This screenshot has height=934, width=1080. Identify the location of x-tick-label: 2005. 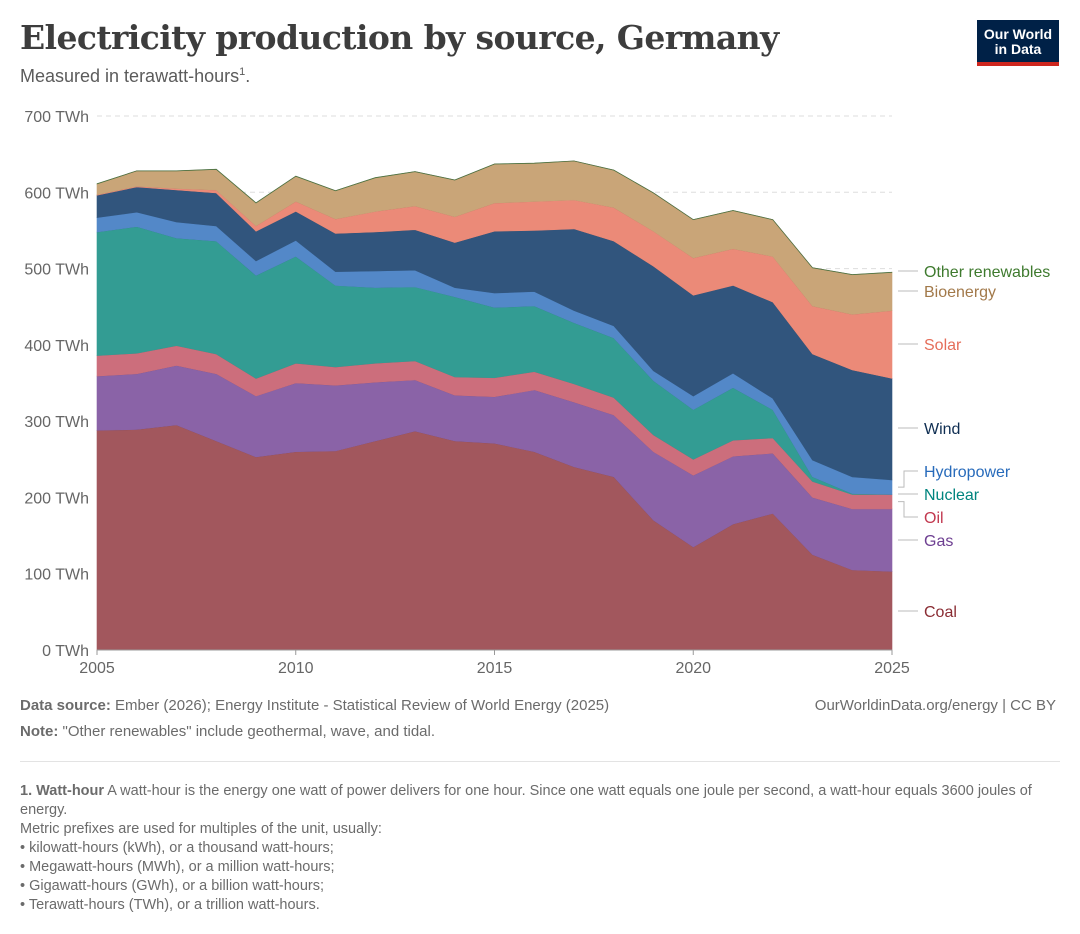
(97, 668).